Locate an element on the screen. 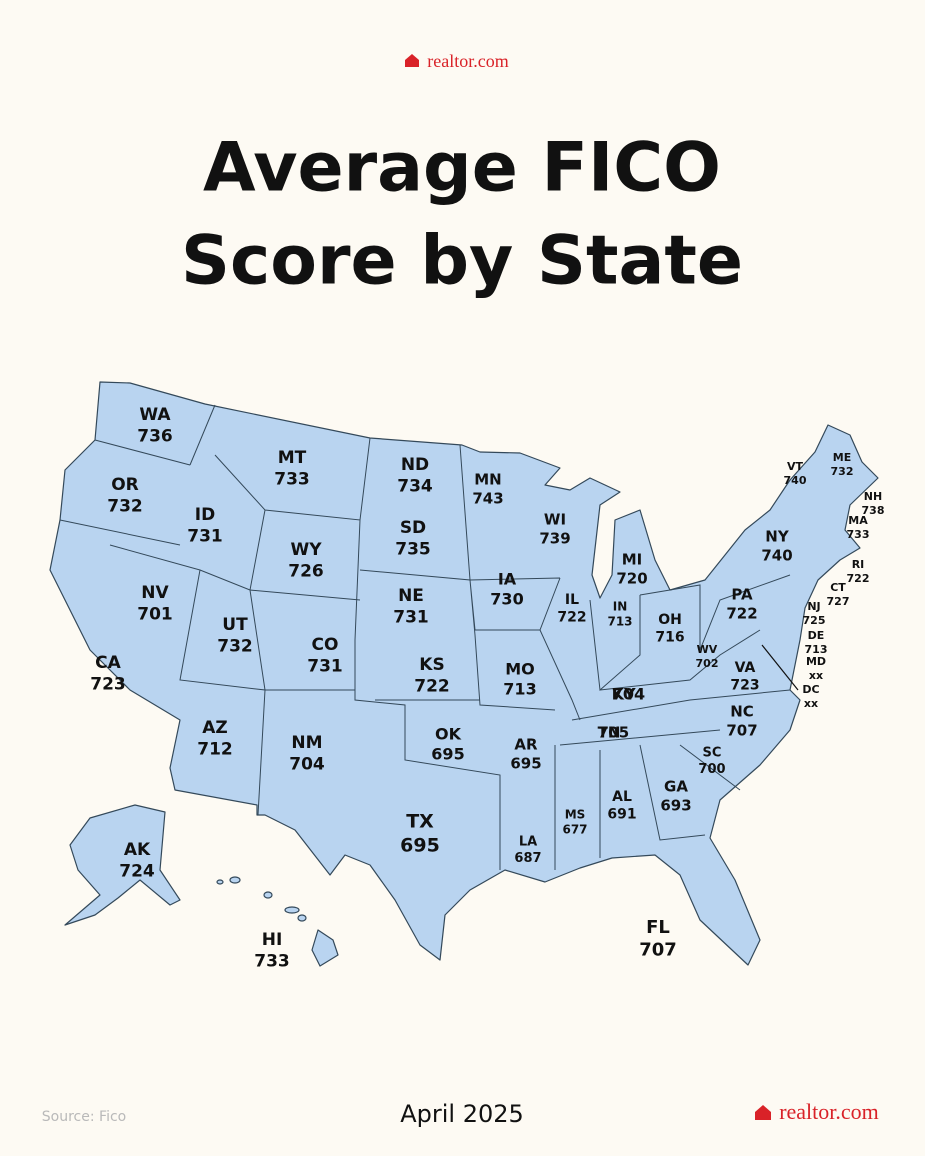  state-abbr: NJ is located at coordinates (813, 606).